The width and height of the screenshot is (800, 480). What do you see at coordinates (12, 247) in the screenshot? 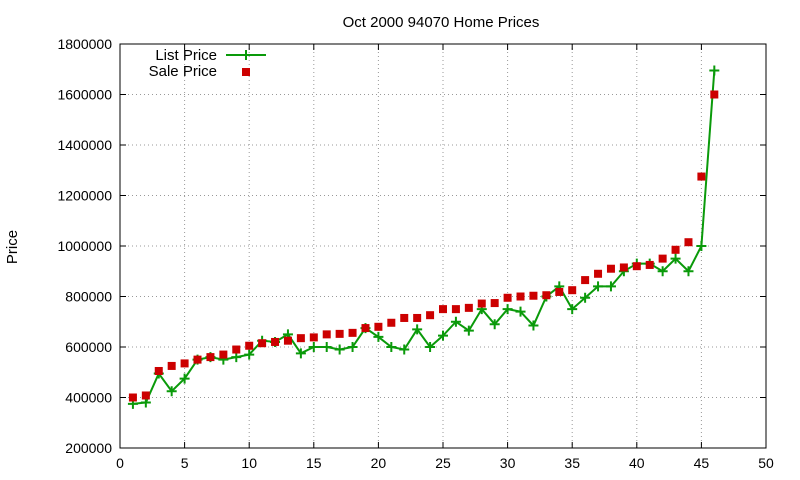
I see `y-axis-label: Price` at bounding box center [12, 247].